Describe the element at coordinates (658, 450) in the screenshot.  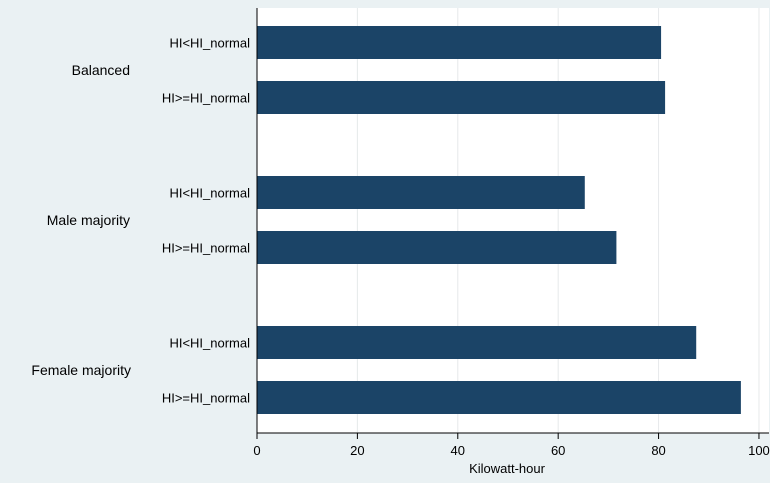
I see `x-tick-label: 80` at that location.